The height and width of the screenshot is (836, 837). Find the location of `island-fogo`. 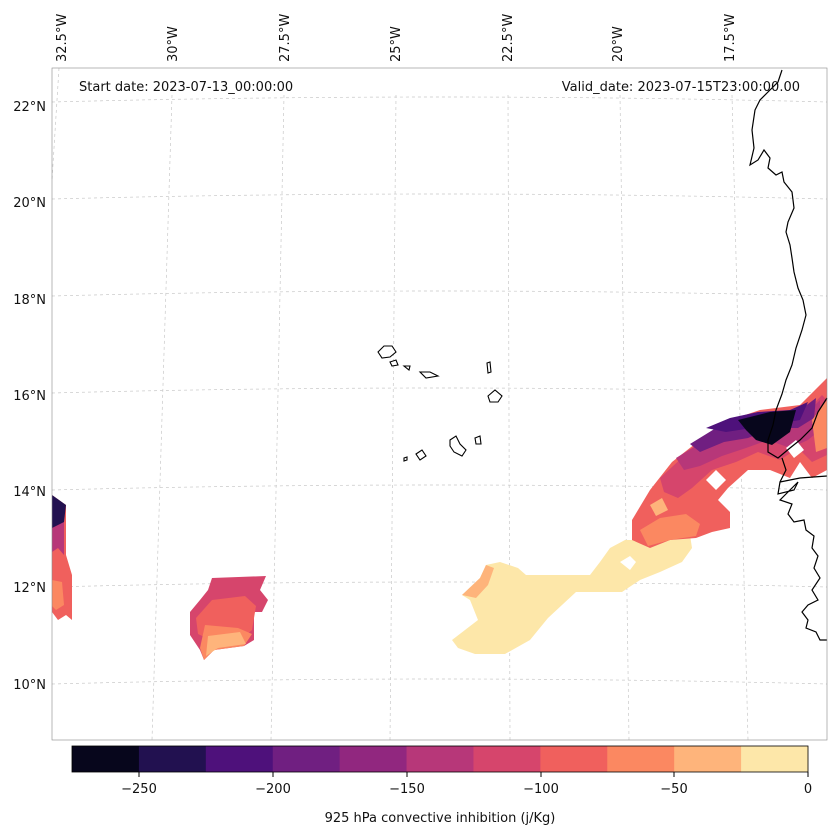

island-fogo is located at coordinates (421, 455).